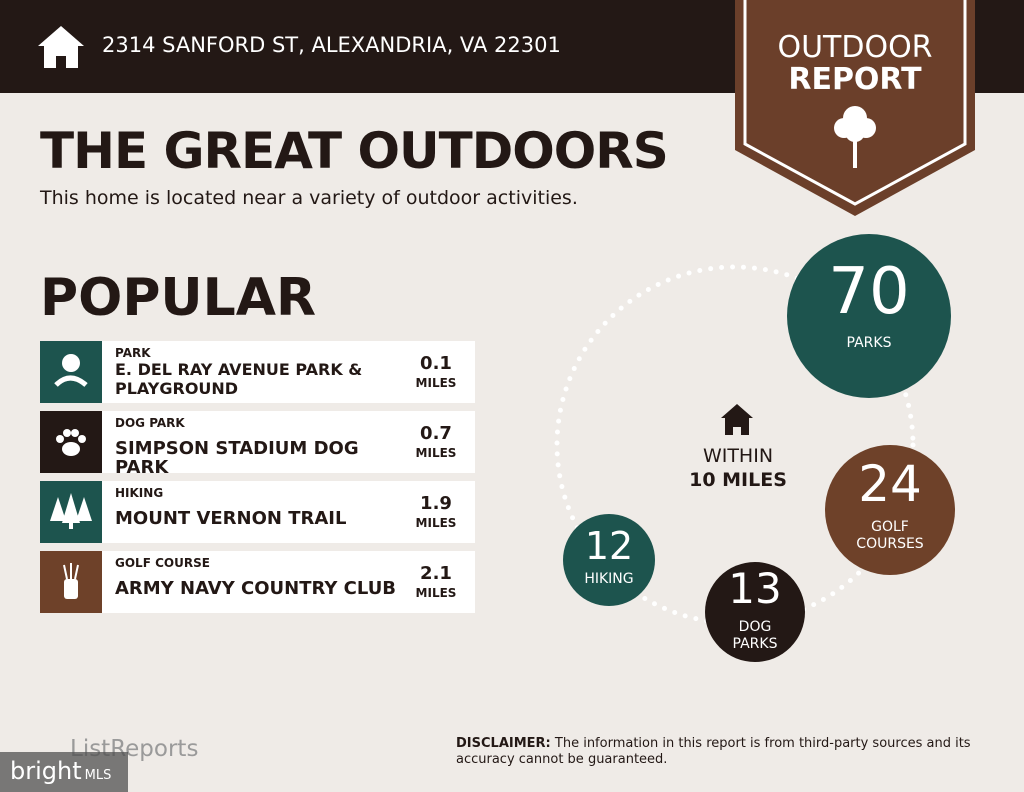  I want to click on item-distance: 1.9, so click(436, 503).